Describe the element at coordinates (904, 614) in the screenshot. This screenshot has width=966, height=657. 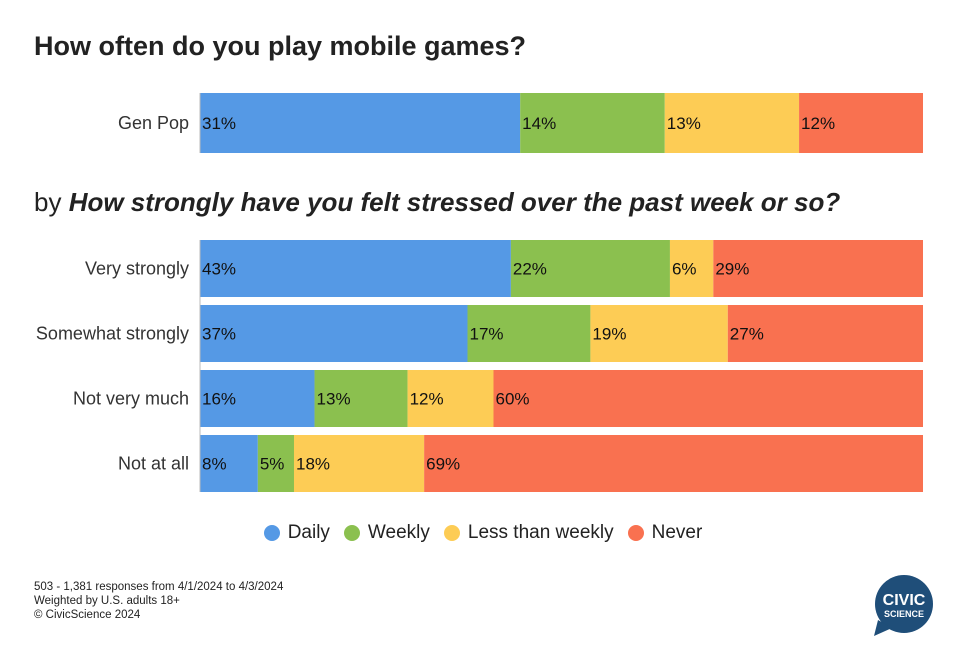
I see `logo-text-science: SCIENCE` at that location.